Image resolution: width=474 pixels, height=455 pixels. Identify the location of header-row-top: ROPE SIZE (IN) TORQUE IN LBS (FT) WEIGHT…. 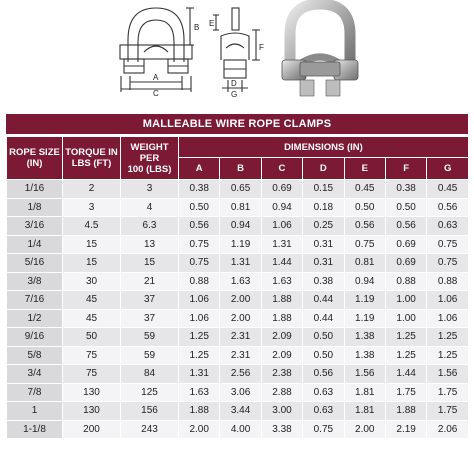
(237, 158).